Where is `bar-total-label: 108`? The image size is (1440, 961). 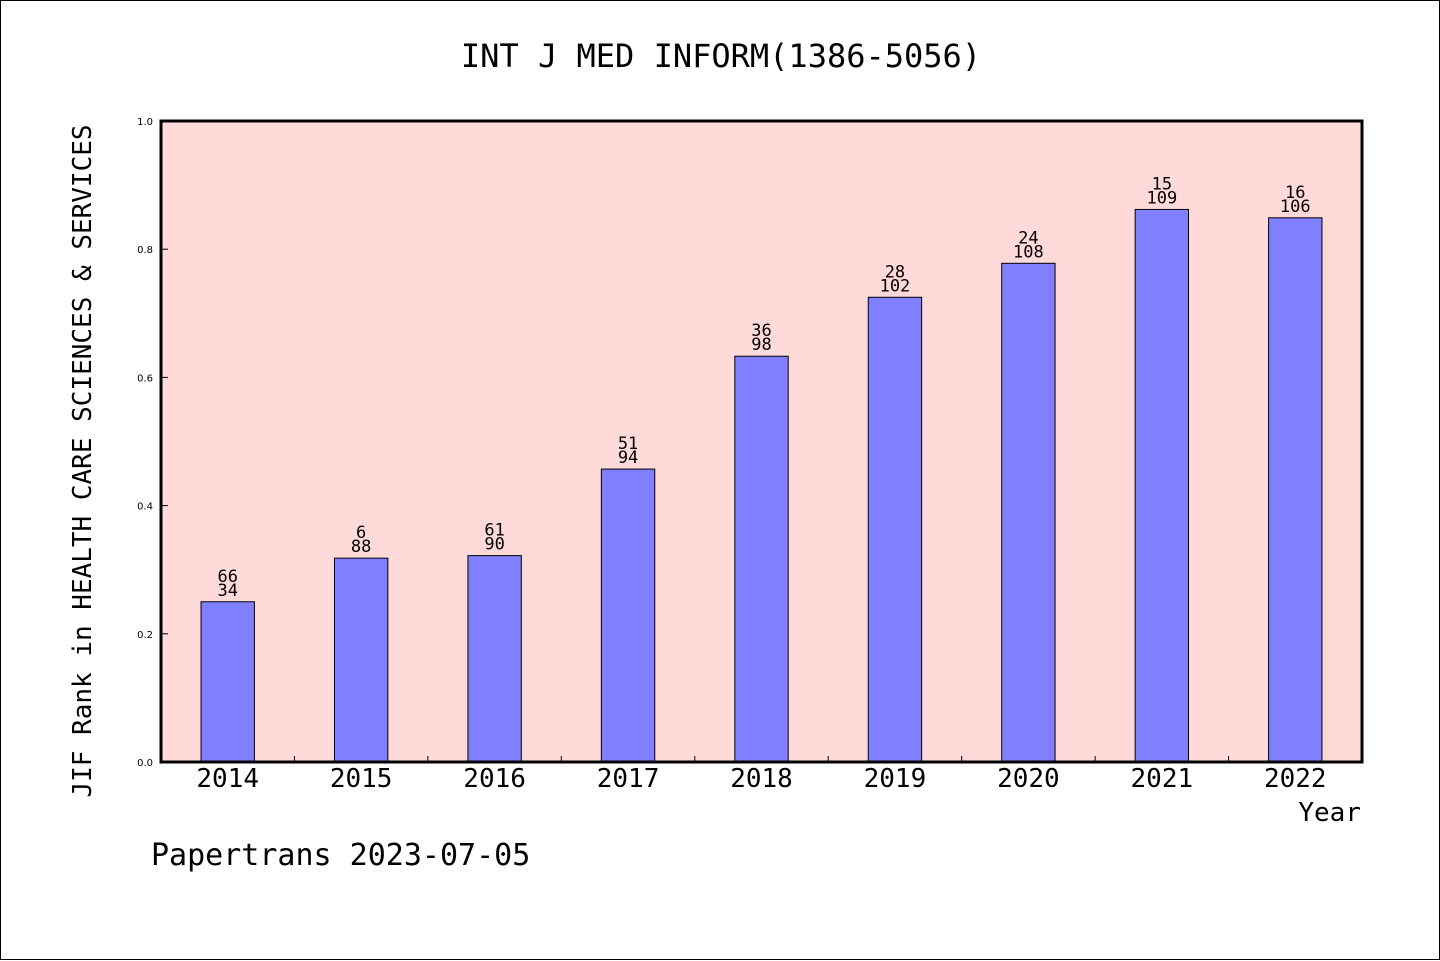
bar-total-label: 108 is located at coordinates (1028, 252).